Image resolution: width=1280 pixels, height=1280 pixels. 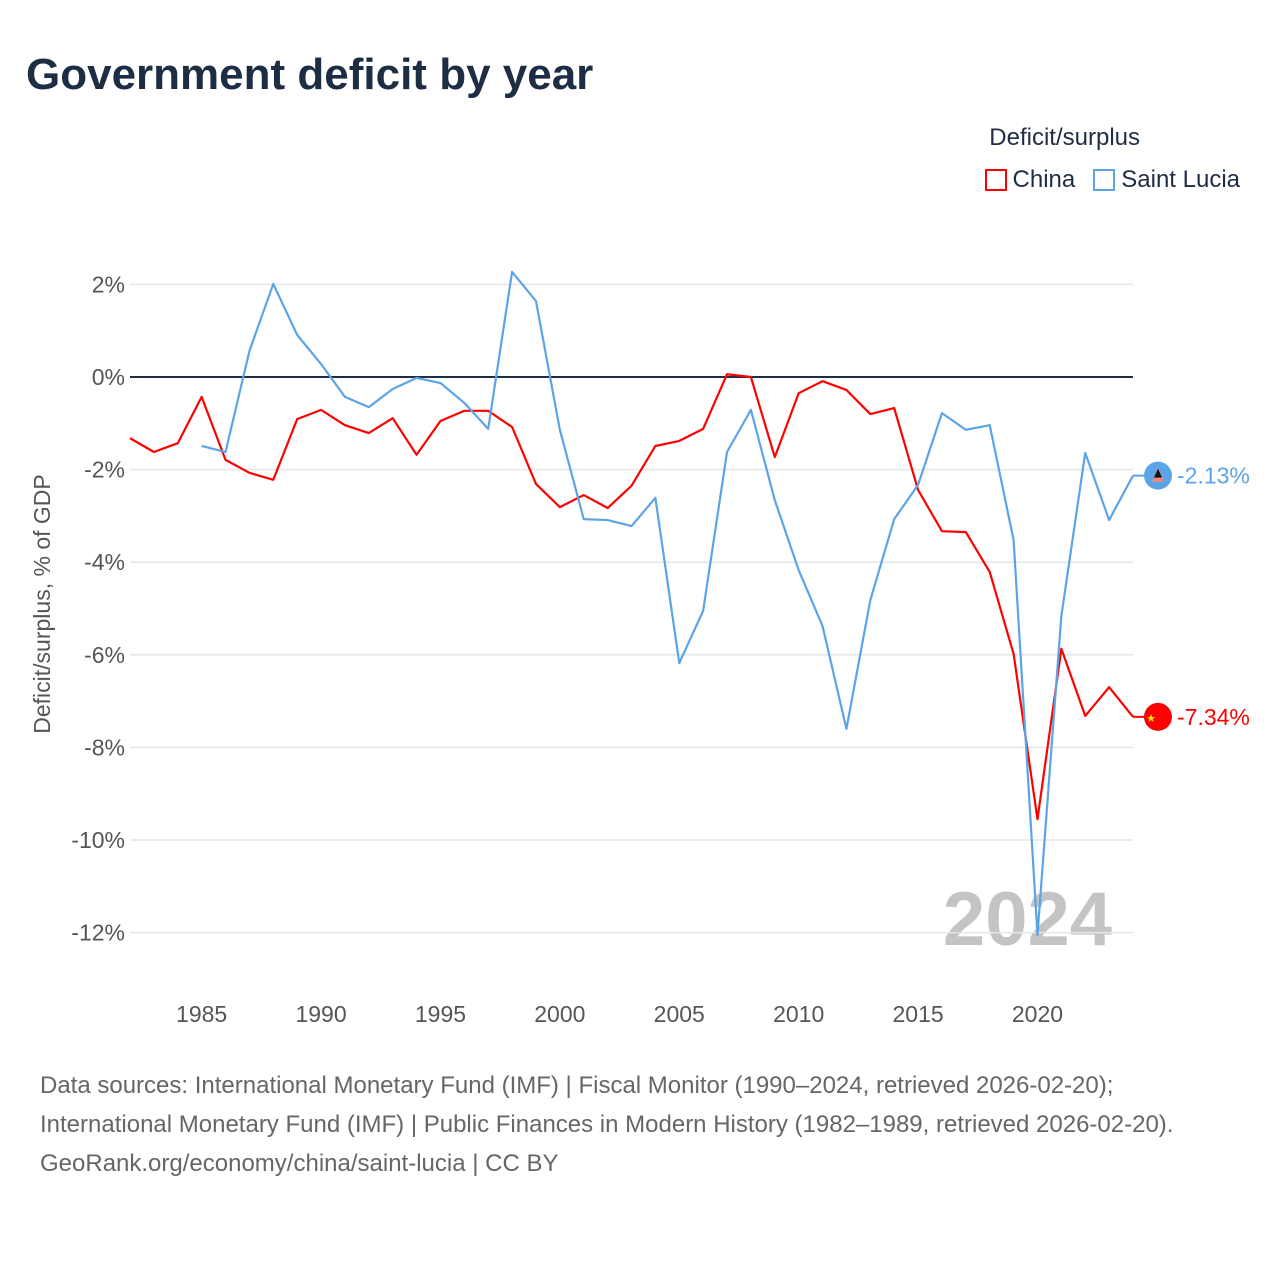 What do you see at coordinates (440, 1014) in the screenshot?
I see `x-tick-label: 1995` at bounding box center [440, 1014].